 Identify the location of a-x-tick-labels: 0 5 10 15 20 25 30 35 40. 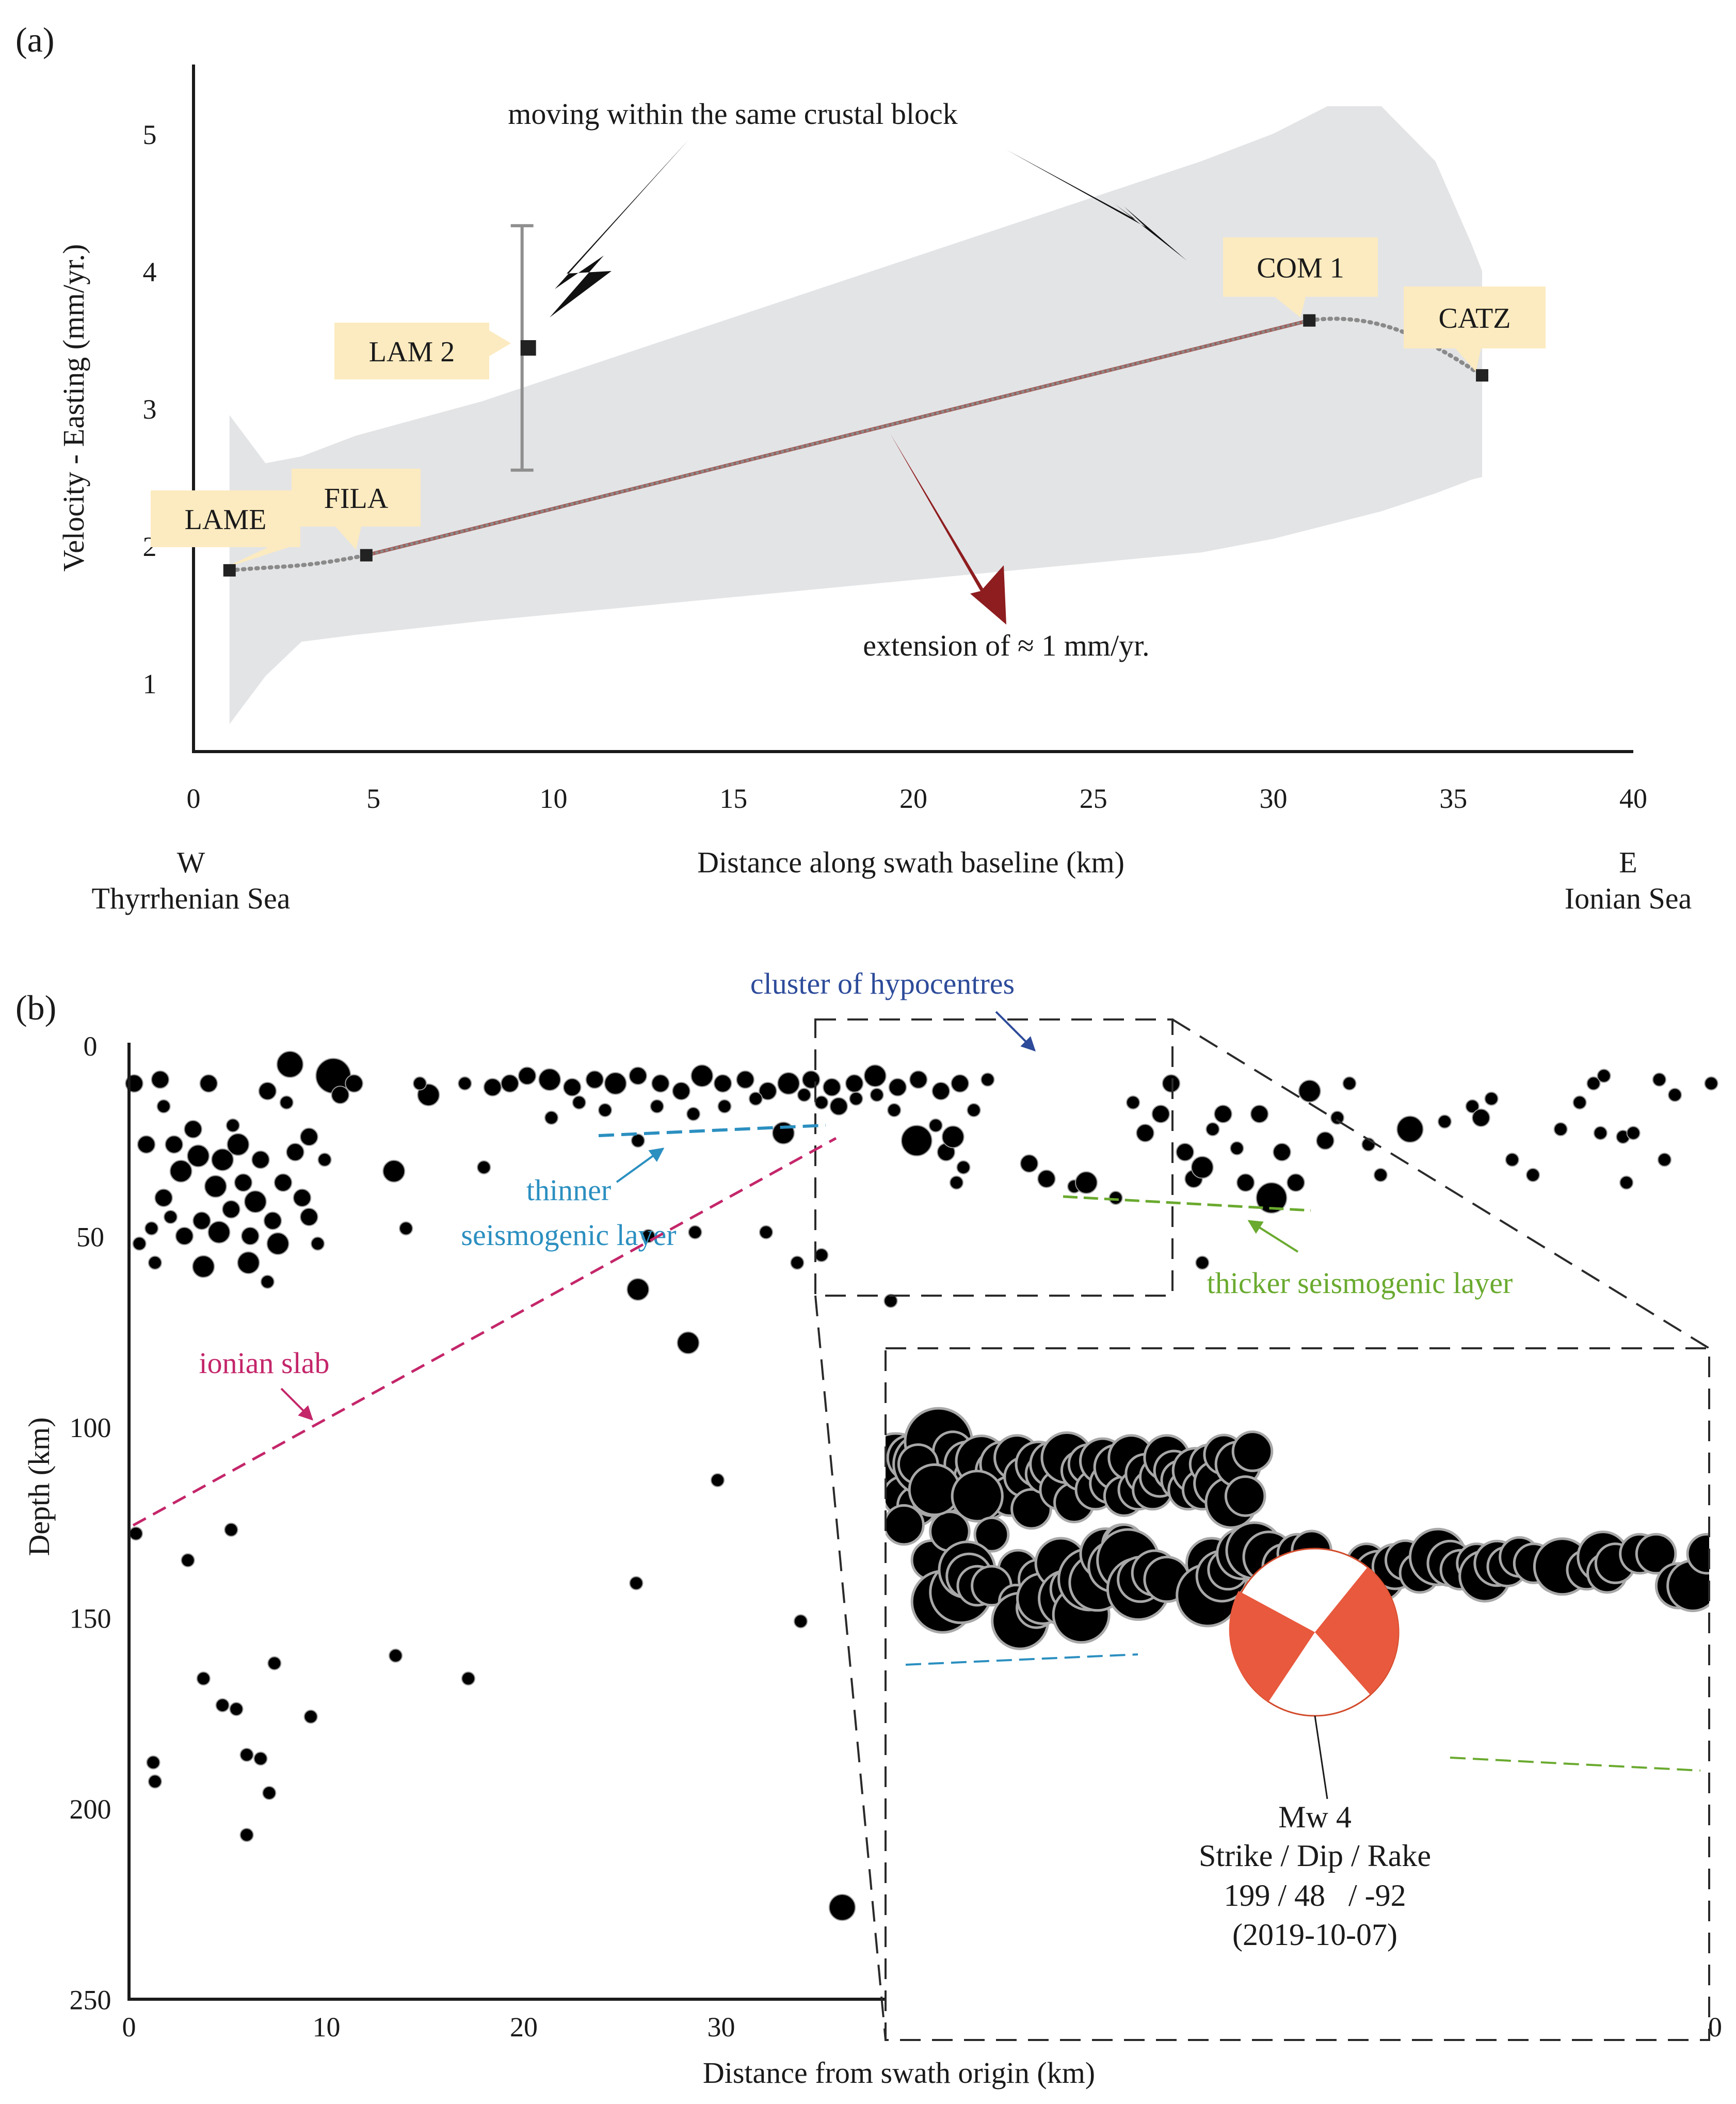
(917, 799).